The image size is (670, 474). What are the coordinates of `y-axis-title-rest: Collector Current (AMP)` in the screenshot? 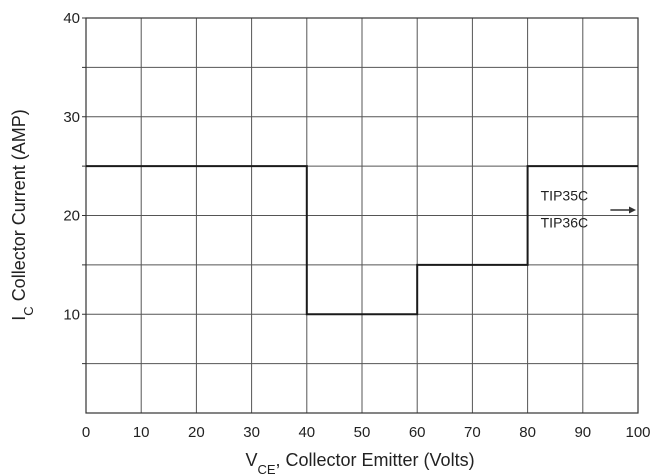 It's located at (19, 207).